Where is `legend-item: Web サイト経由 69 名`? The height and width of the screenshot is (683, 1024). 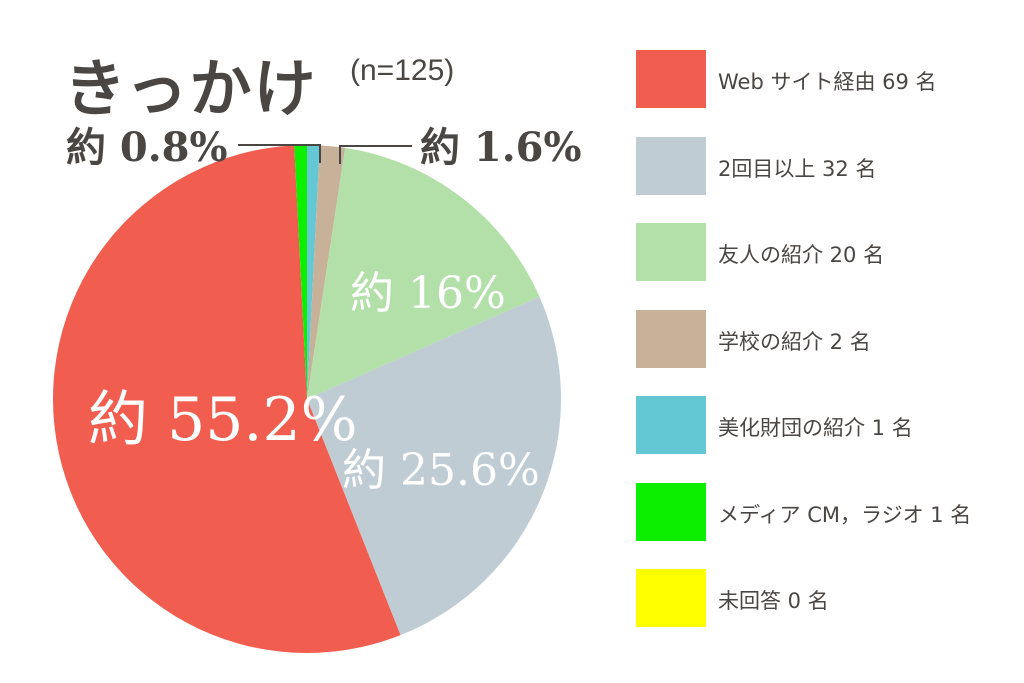
legend-item: Web サイト経由 69 名 is located at coordinates (826, 79).